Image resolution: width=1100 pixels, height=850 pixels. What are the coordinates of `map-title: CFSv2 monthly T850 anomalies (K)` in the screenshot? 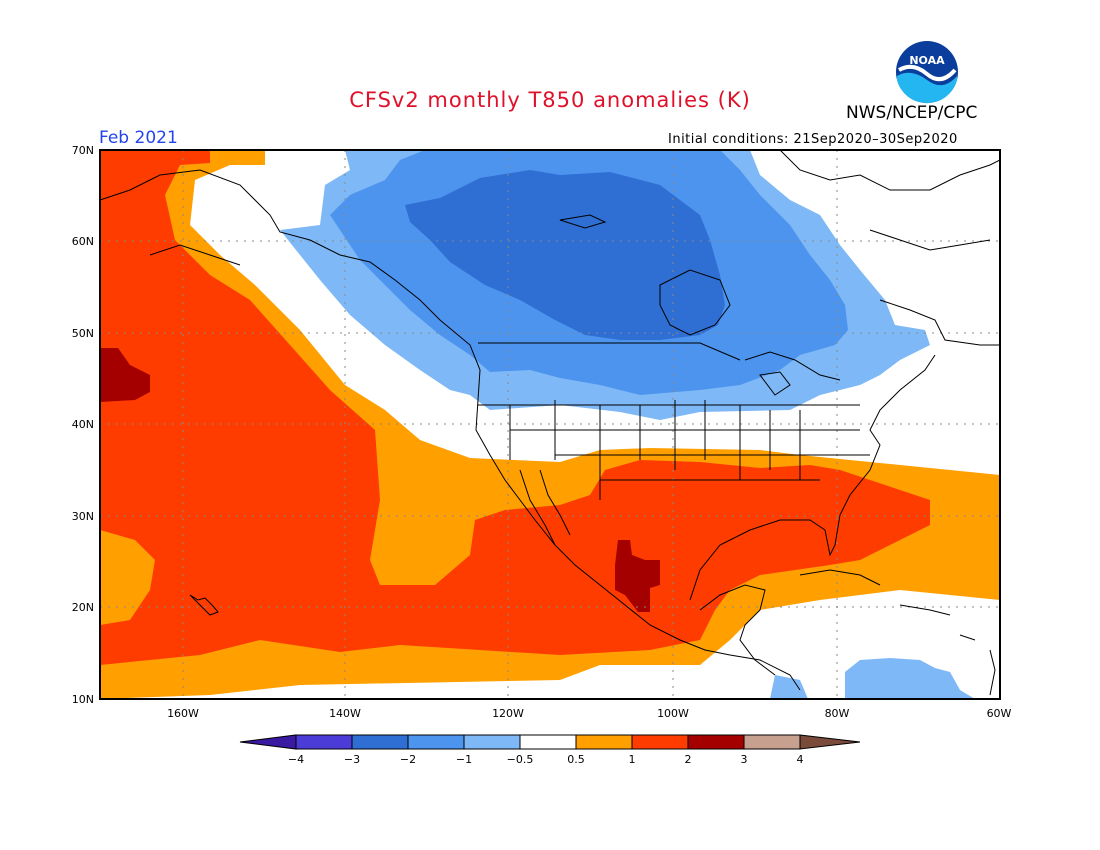 It's located at (550, 100).